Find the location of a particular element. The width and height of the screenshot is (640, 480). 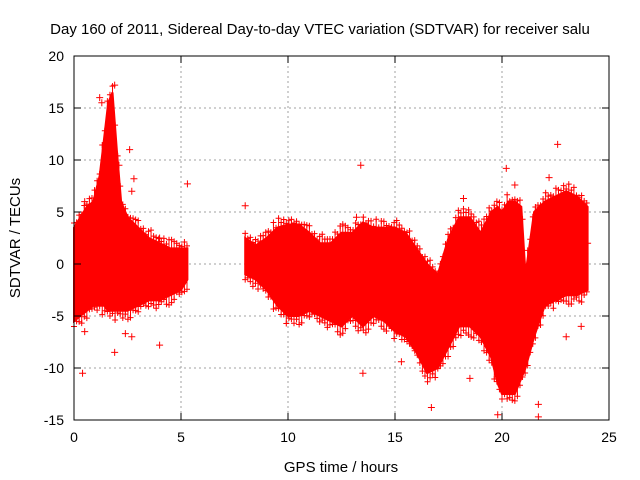

x-tick-label: 5 is located at coordinates (181, 437).